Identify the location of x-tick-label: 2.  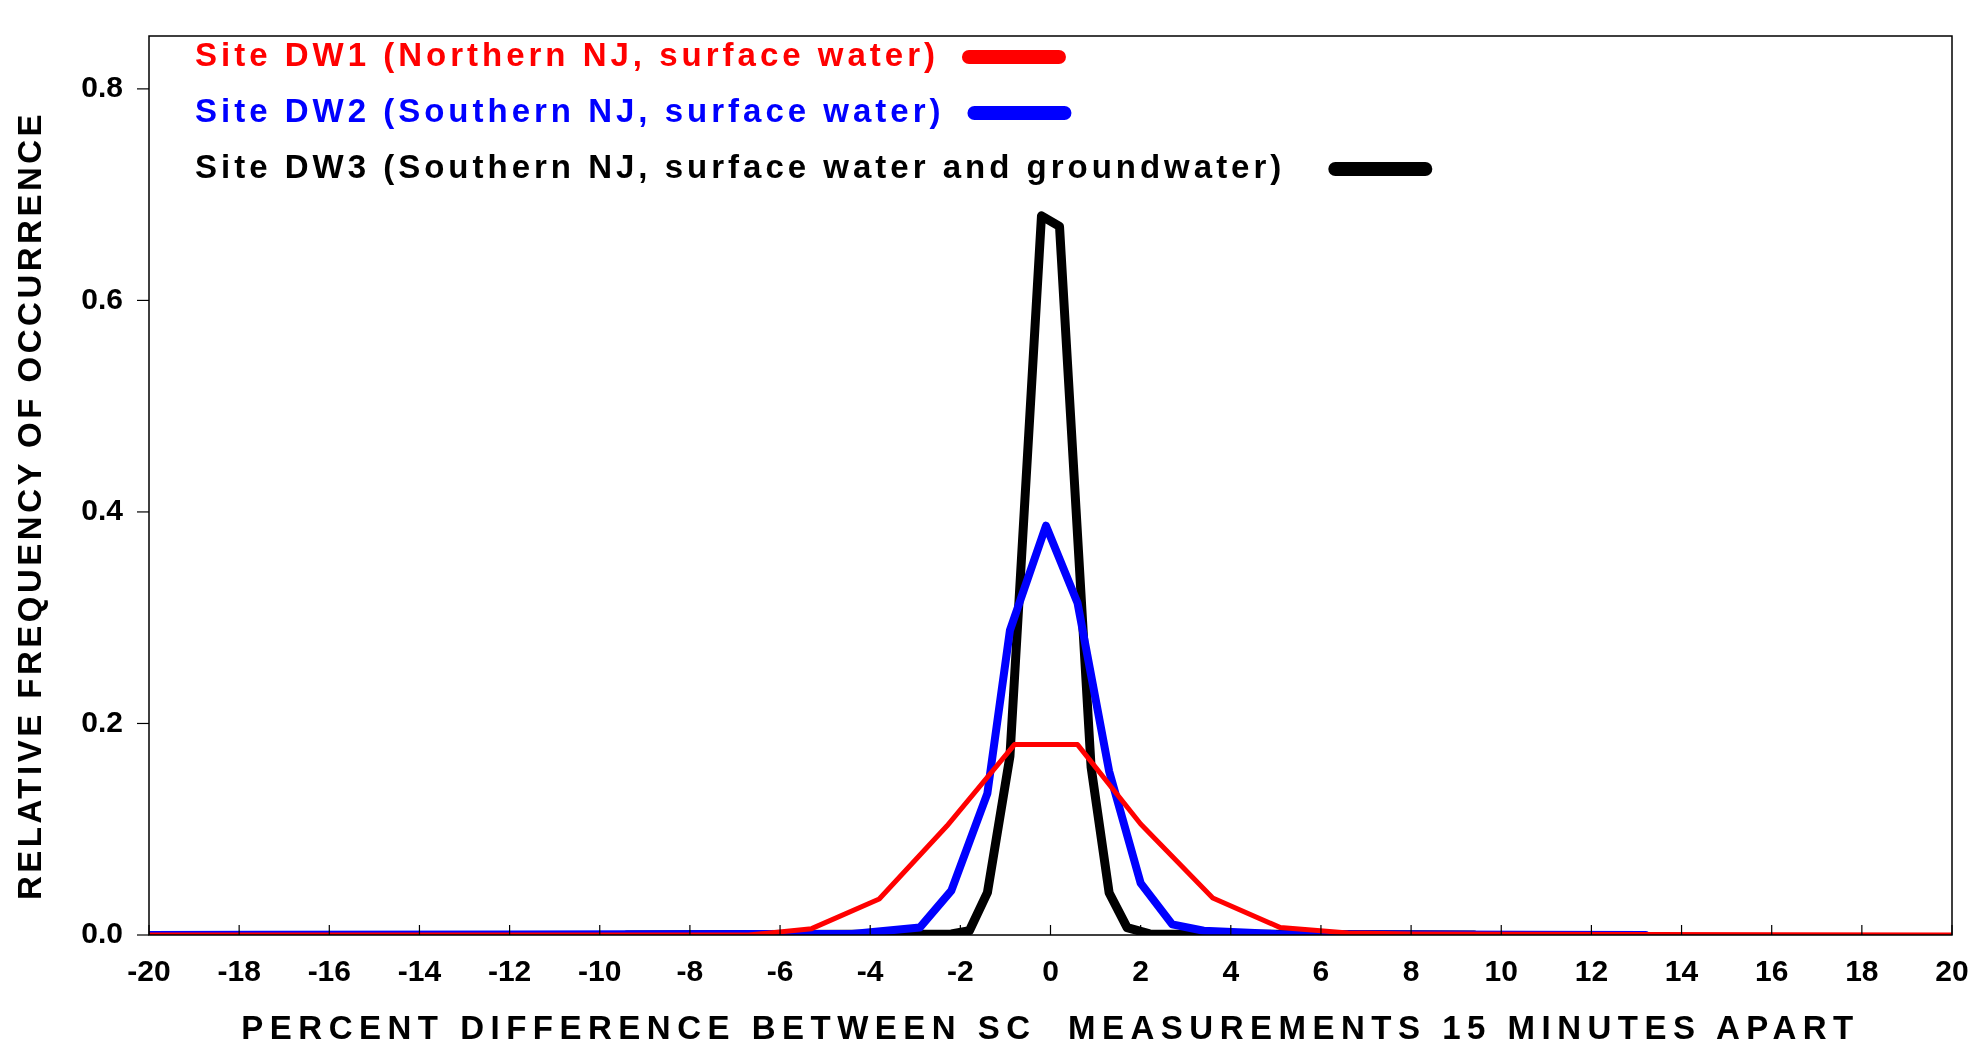
(1140, 971).